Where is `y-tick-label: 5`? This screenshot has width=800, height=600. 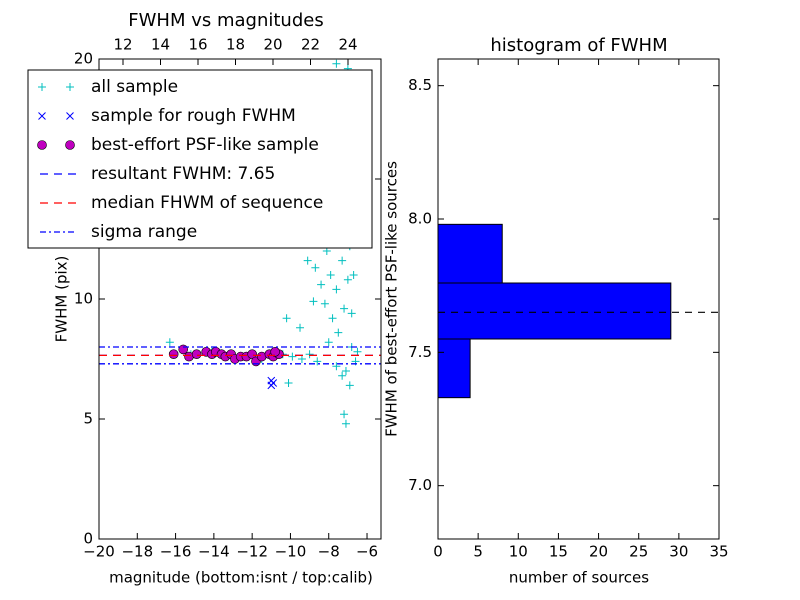 y-tick-label: 5 is located at coordinates (88, 419).